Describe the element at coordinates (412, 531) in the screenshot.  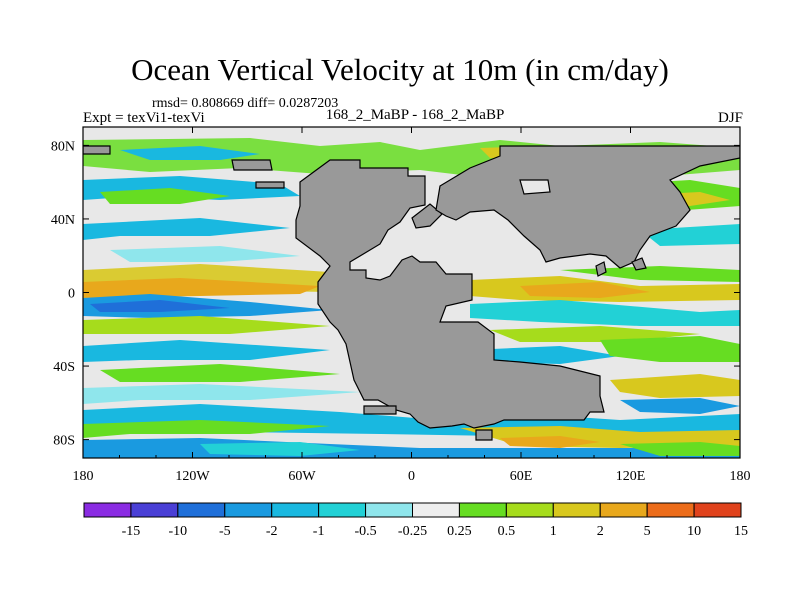
I see `colorbar-label: -0.25` at that location.